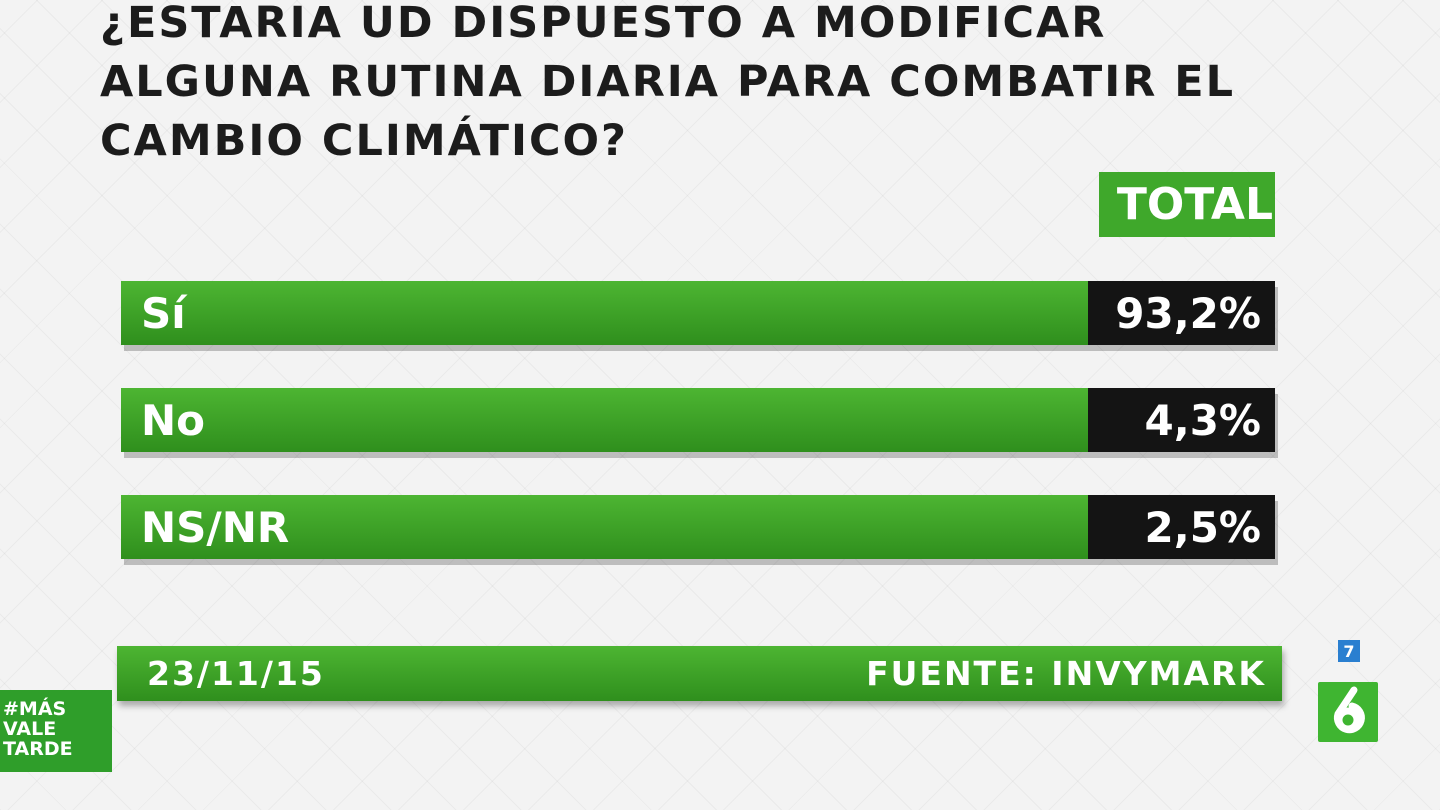 The width and height of the screenshot is (1440, 810). What do you see at coordinates (1066, 673) in the screenshot?
I see `footer-source: FUENTE: INVYMARK` at bounding box center [1066, 673].